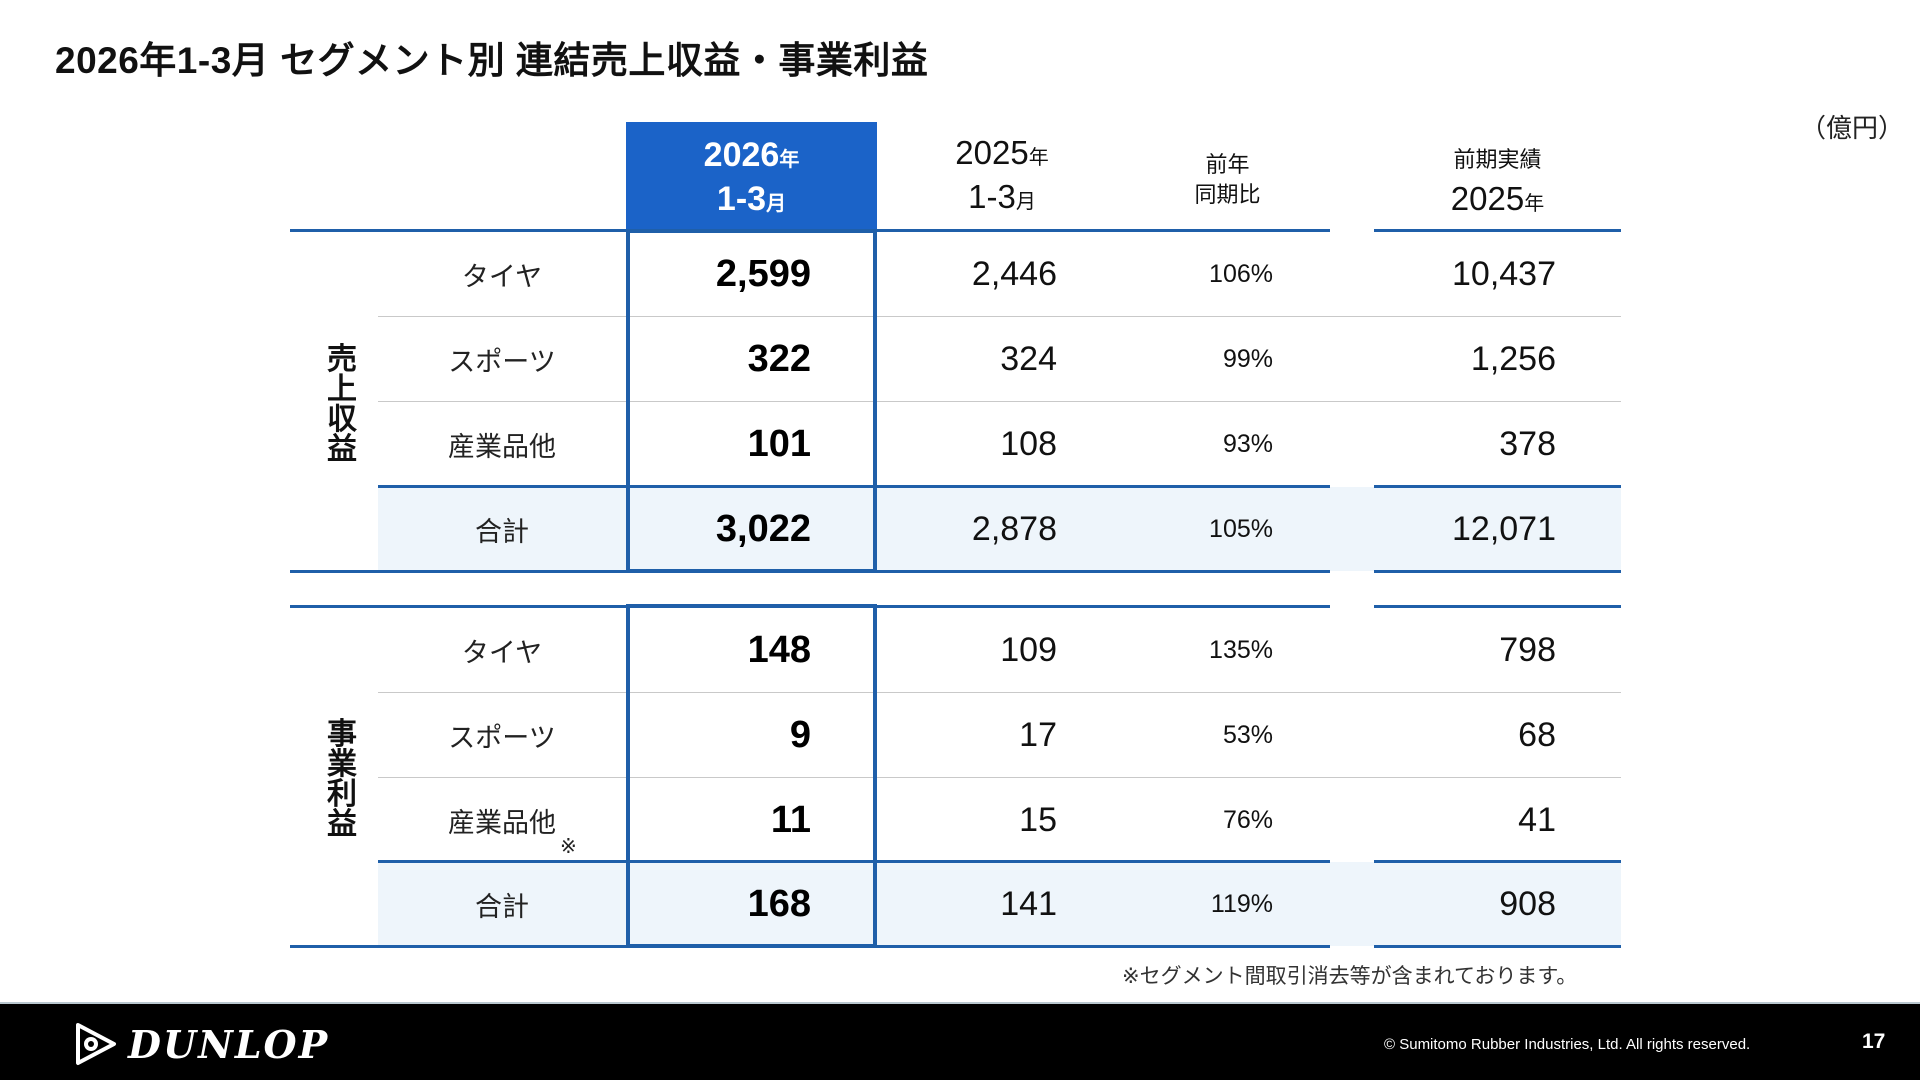 The image size is (1920, 1080). Describe the element at coordinates (779, 358) in the screenshot. I see `current-value: 322` at that location.